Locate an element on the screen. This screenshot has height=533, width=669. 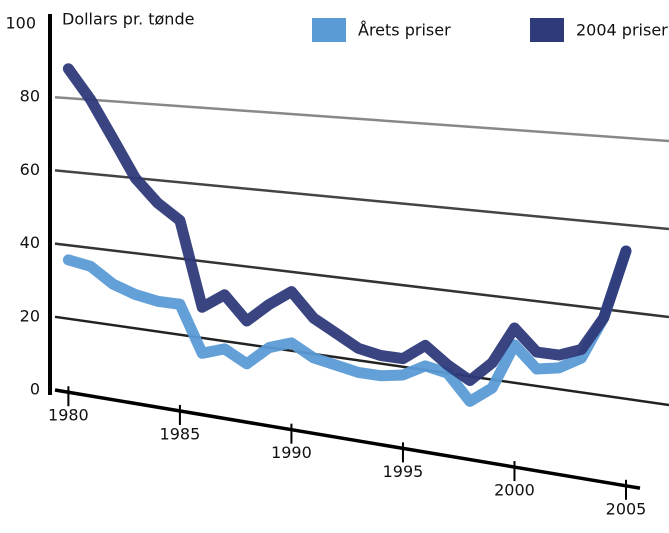
x-tick-label: 2005 is located at coordinates (626, 508).